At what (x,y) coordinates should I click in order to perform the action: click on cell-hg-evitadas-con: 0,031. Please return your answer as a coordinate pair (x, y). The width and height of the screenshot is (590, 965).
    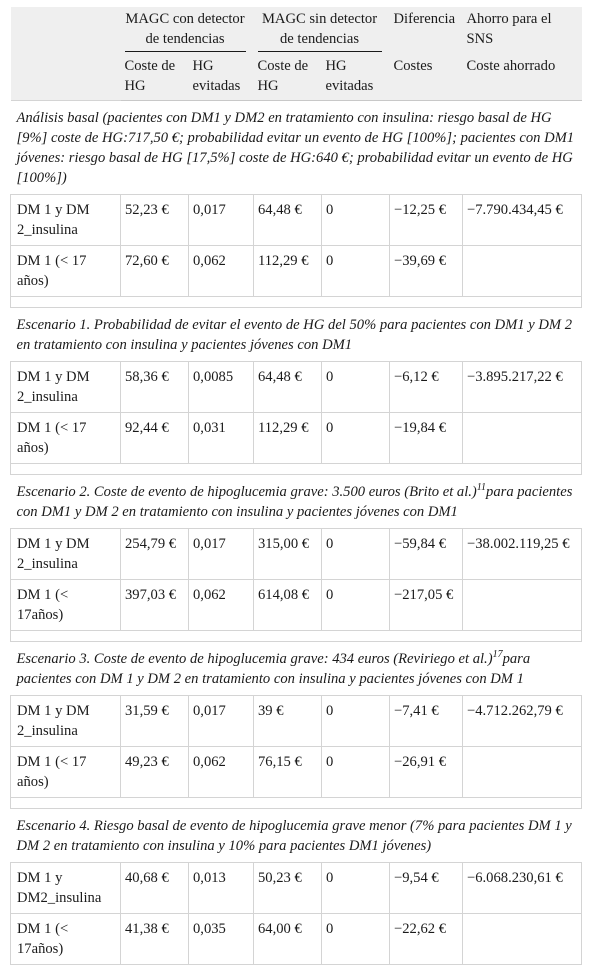
    Looking at the image, I should click on (221, 438).